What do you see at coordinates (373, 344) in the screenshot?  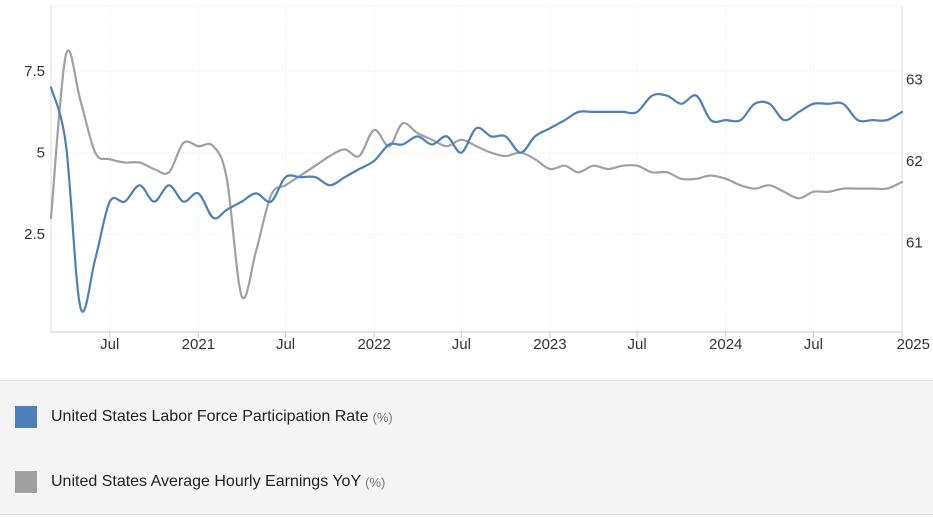 I see `x-tick-label: 2022` at bounding box center [373, 344].